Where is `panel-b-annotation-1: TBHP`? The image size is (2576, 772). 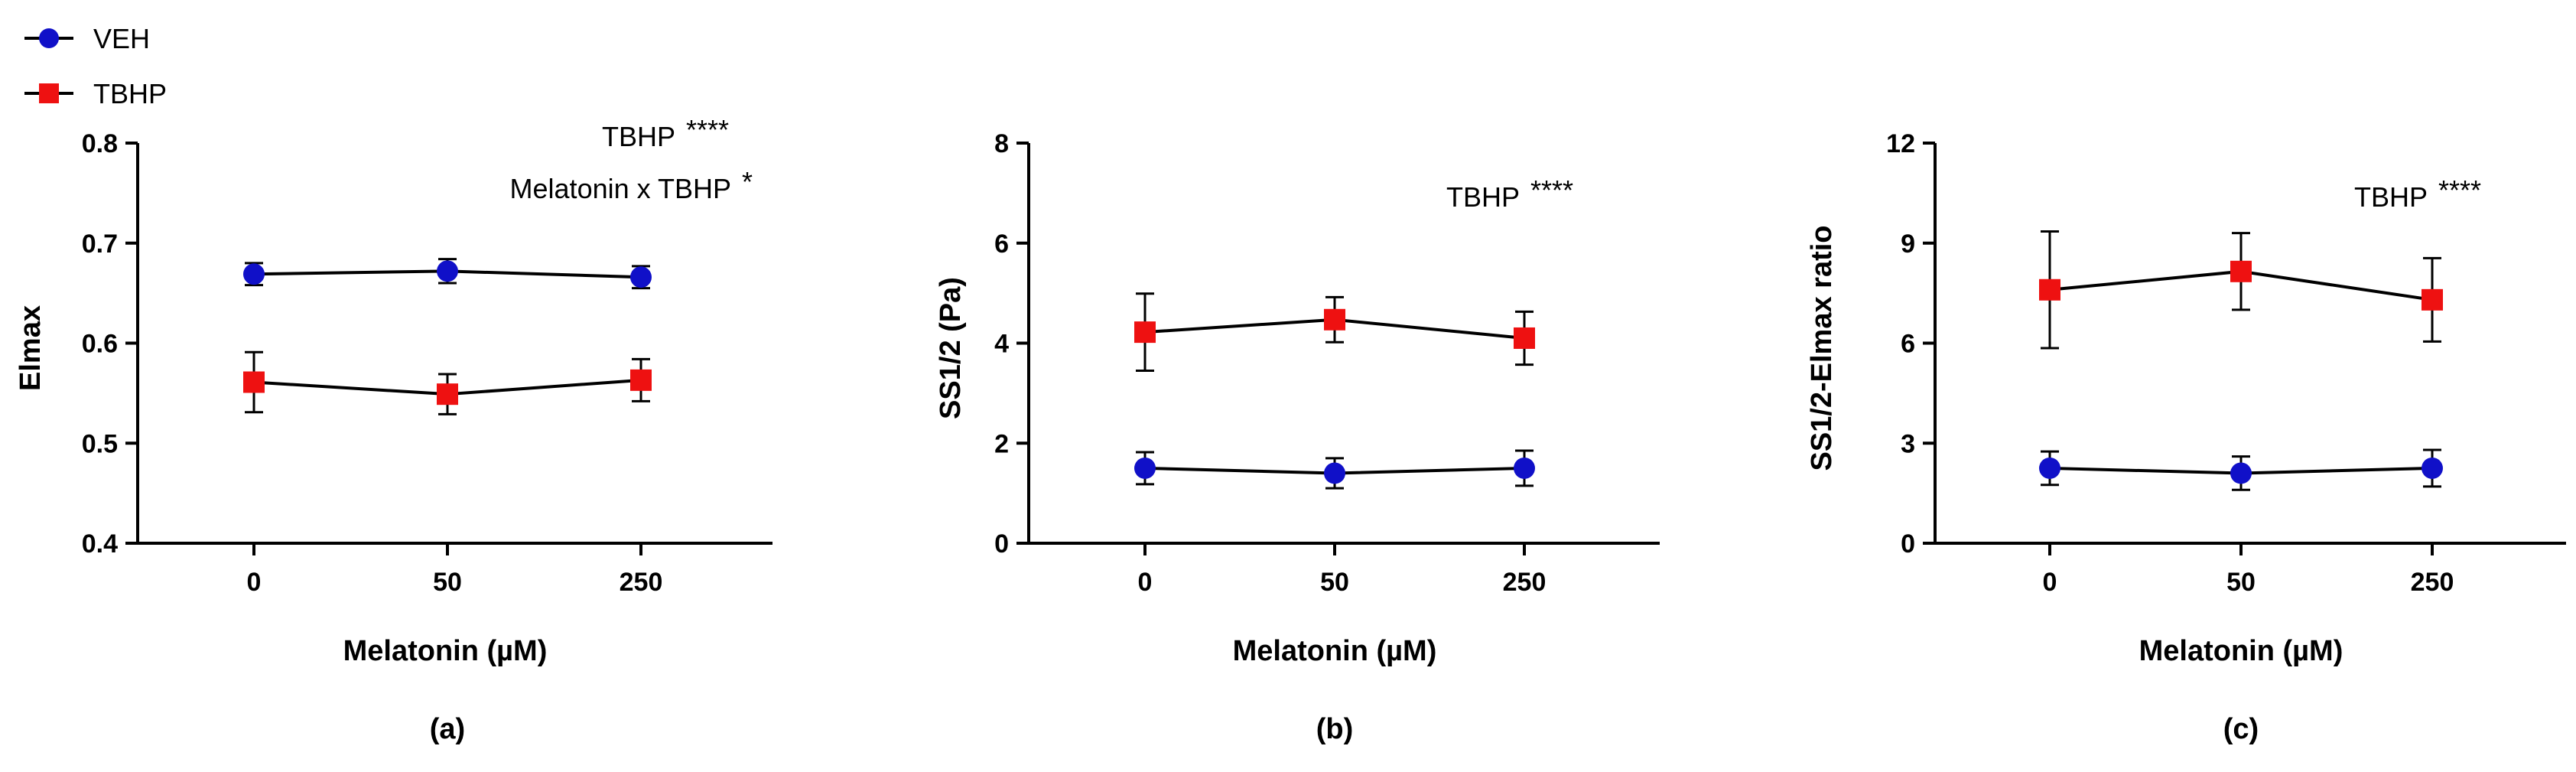
panel-b-annotation-1: TBHP is located at coordinates (1483, 197).